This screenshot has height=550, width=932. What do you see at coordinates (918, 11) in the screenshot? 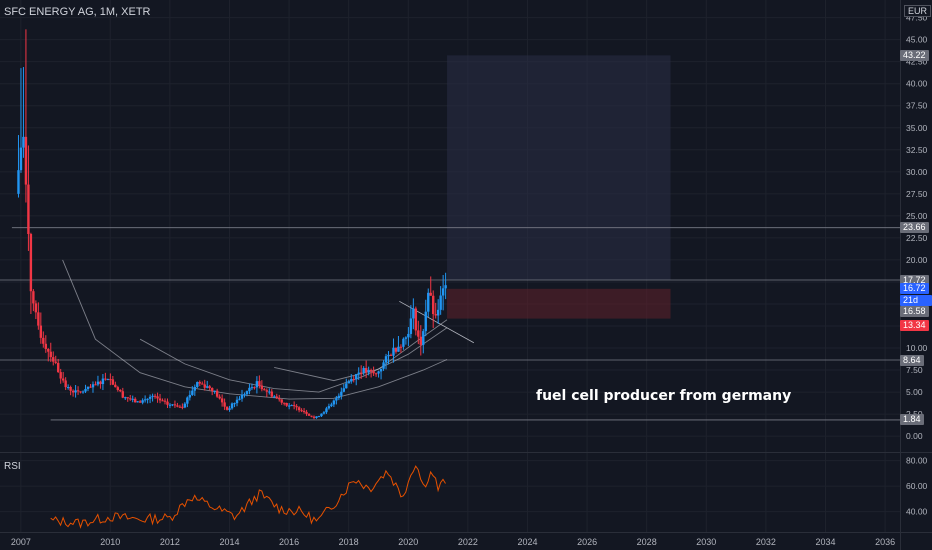
I see `currency-label: EUR` at bounding box center [918, 11].